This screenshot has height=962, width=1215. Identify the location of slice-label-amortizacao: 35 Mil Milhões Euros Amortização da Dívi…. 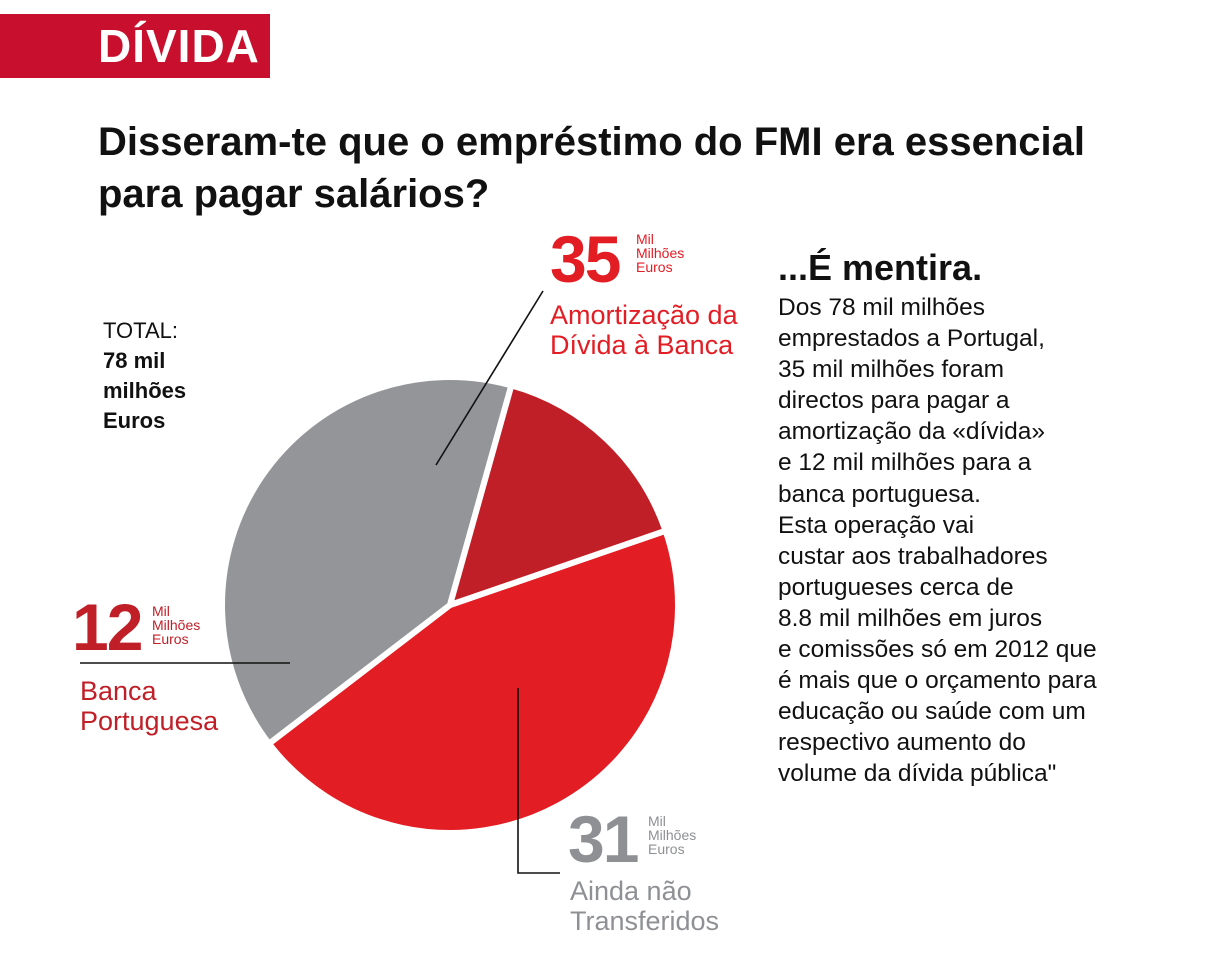
(644, 291).